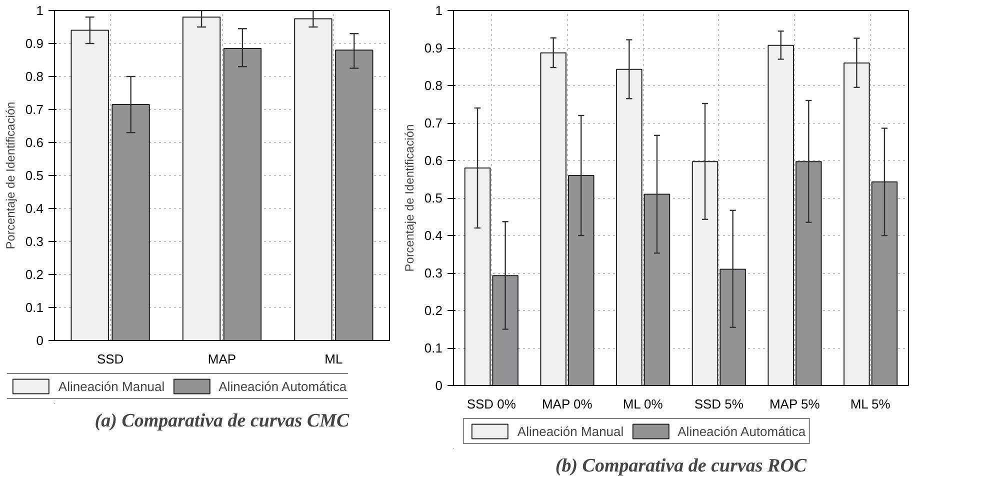 This screenshot has height=504, width=998. What do you see at coordinates (719, 404) in the screenshot?
I see `x-tick-label: SSD 5%` at bounding box center [719, 404].